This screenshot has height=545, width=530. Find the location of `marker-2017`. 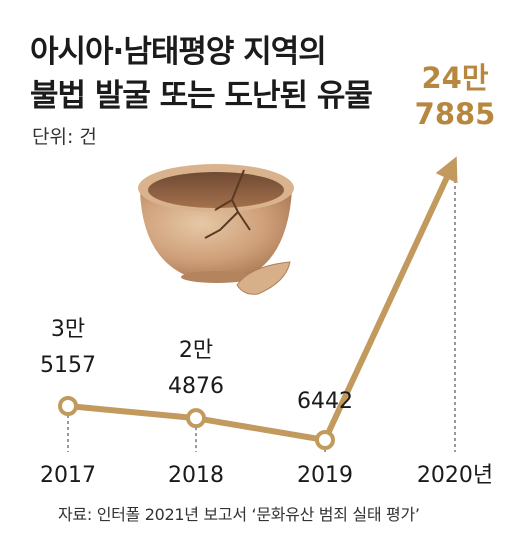

marker-2017 is located at coordinates (68, 406).